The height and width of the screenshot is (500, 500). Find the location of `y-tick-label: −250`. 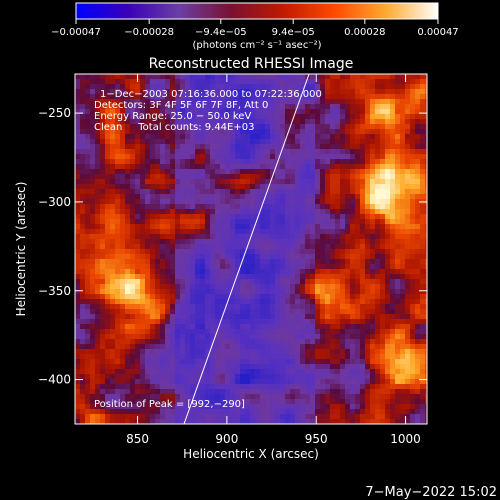

y-tick-label: −250 is located at coordinates (54, 113).